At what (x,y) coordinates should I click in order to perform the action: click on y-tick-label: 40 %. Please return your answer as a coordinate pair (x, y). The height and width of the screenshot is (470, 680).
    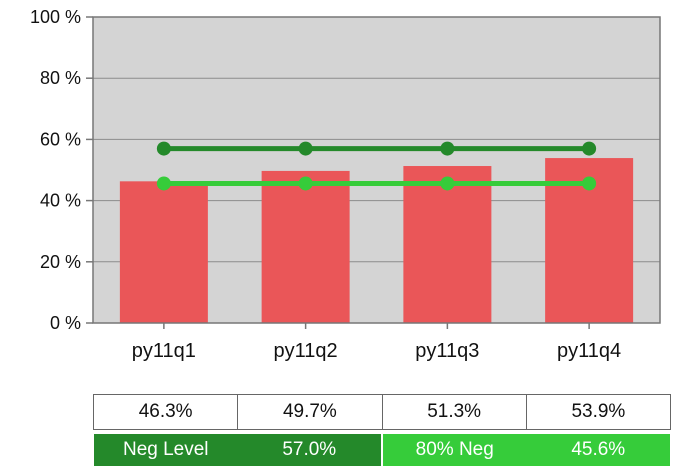
    Looking at the image, I should click on (60, 201).